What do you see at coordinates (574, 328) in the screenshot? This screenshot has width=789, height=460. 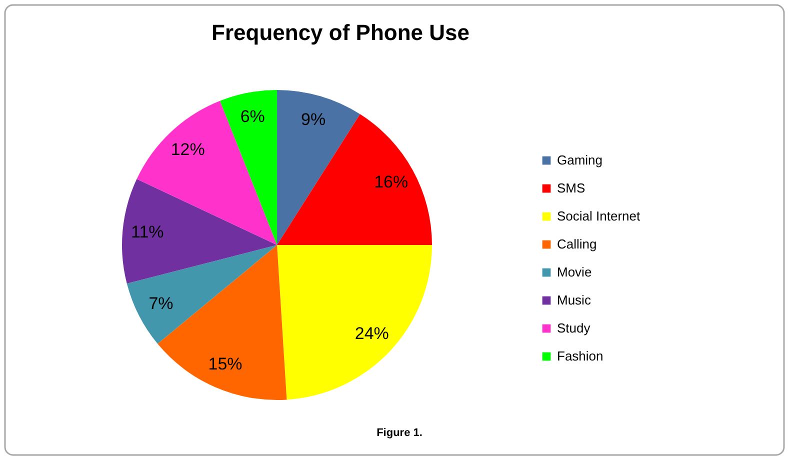 I see `legend-label: Study` at bounding box center [574, 328].